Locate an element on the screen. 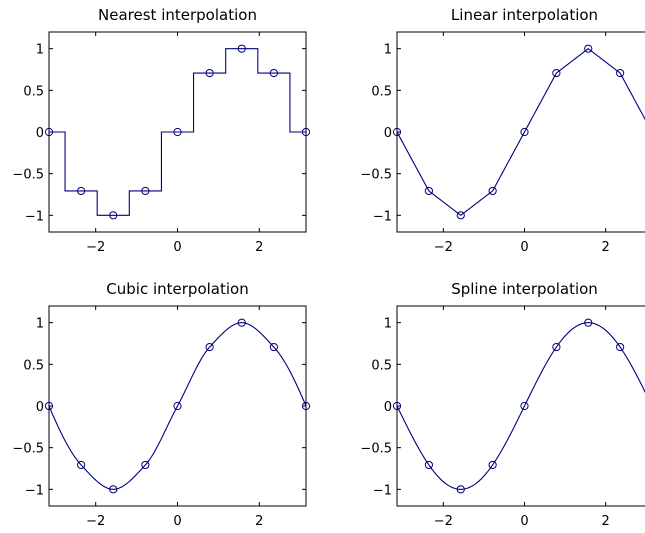 The image size is (645, 533). chart-title: Spline interpolation is located at coordinates (524, 289).